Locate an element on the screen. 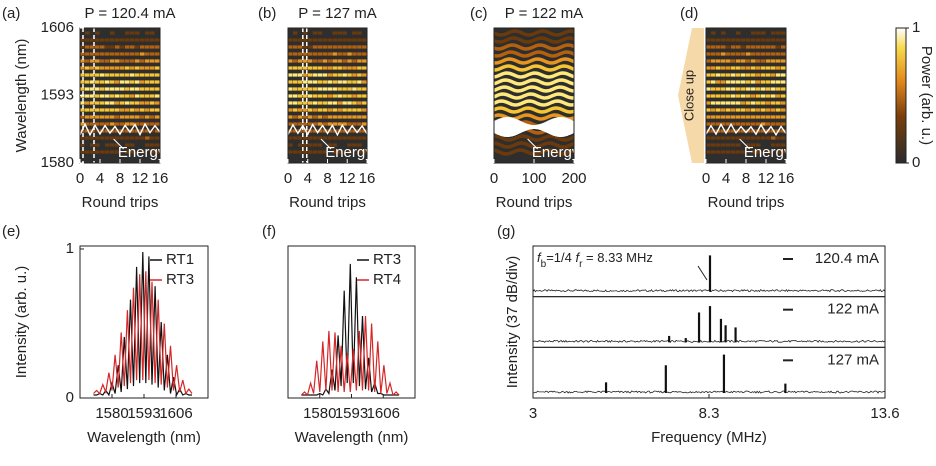  x-axis-label: Wavelength (nm) is located at coordinates (352, 437).